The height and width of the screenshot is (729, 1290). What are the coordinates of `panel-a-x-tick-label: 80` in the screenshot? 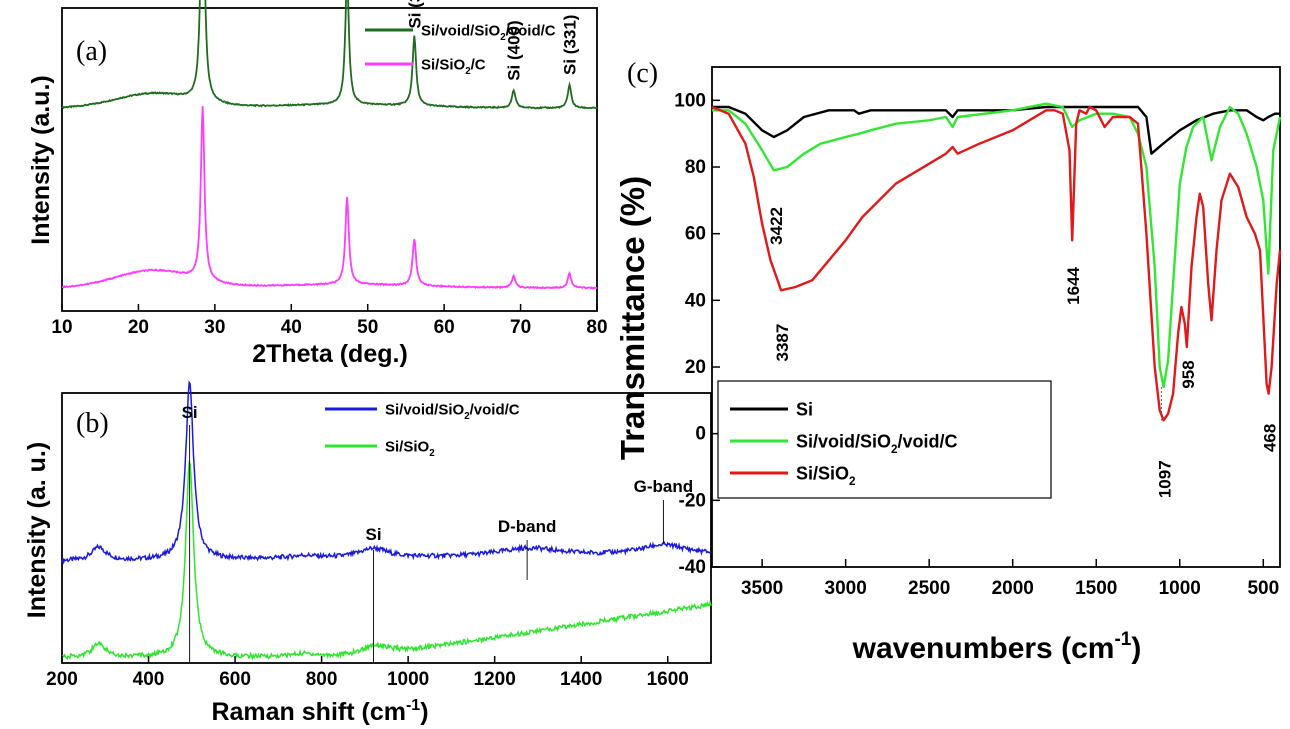 It's located at (596, 327).